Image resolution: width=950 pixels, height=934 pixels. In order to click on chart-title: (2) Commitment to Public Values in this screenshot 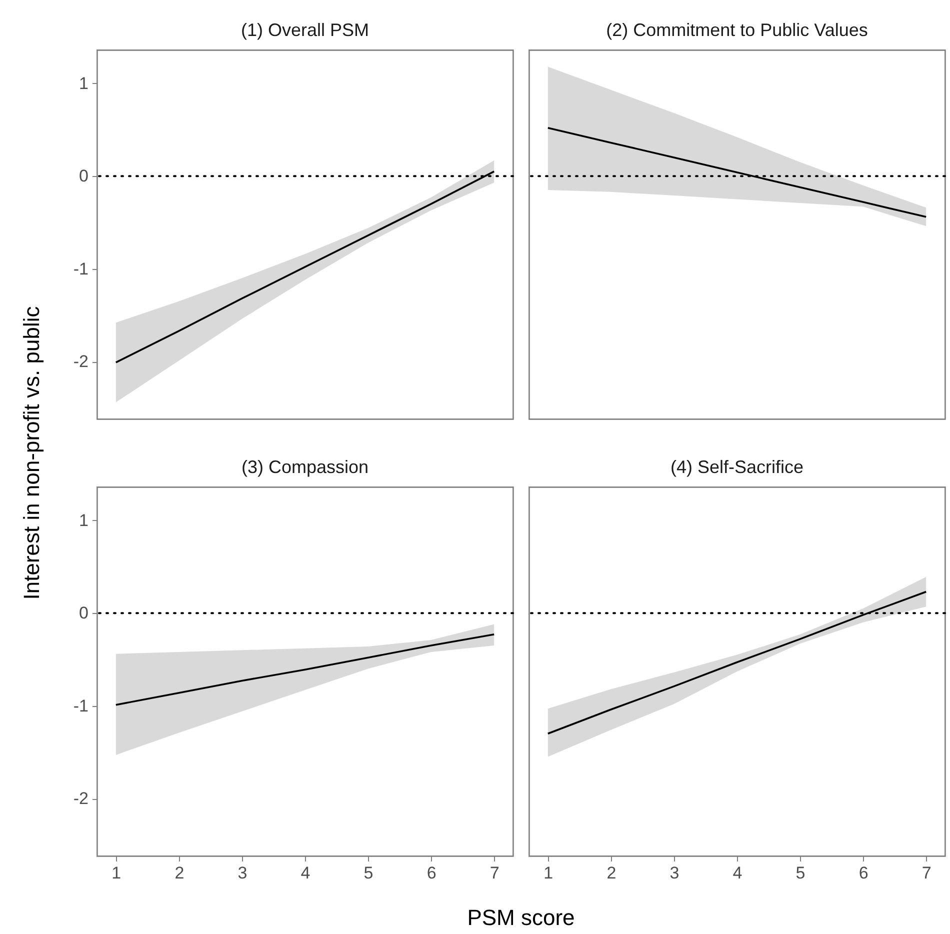, I will do `click(737, 30)`.